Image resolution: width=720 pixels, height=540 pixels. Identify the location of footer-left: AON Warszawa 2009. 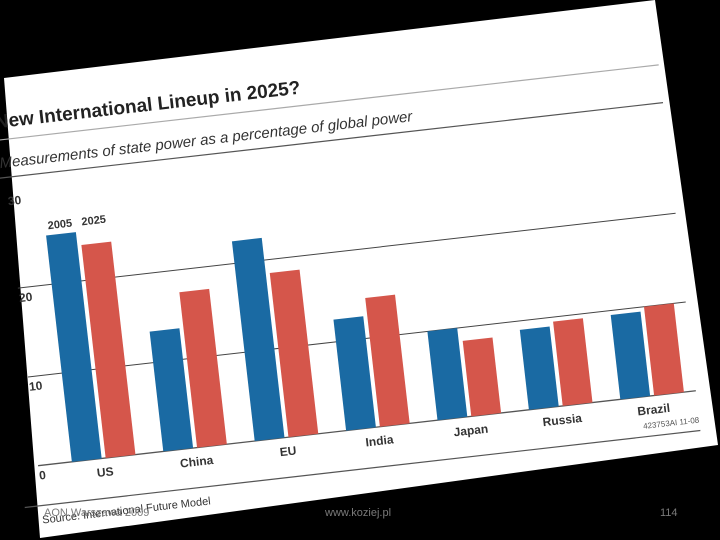
(97, 513).